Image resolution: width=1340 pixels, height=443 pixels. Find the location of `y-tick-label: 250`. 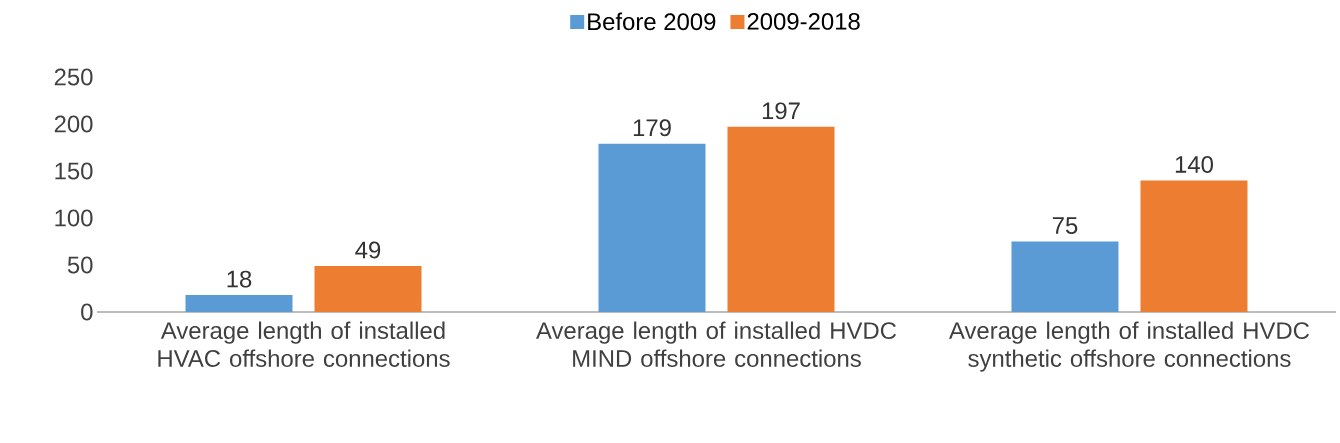

y-tick-label: 250 is located at coordinates (73, 77).